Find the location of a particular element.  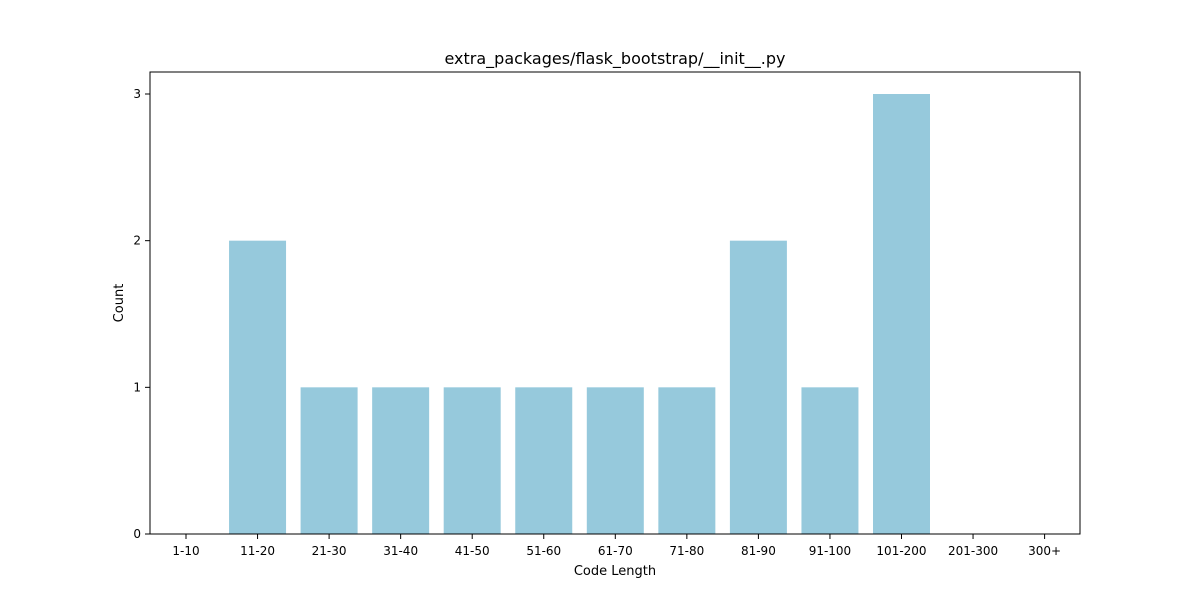

y-axis-label: Count is located at coordinates (119, 303).